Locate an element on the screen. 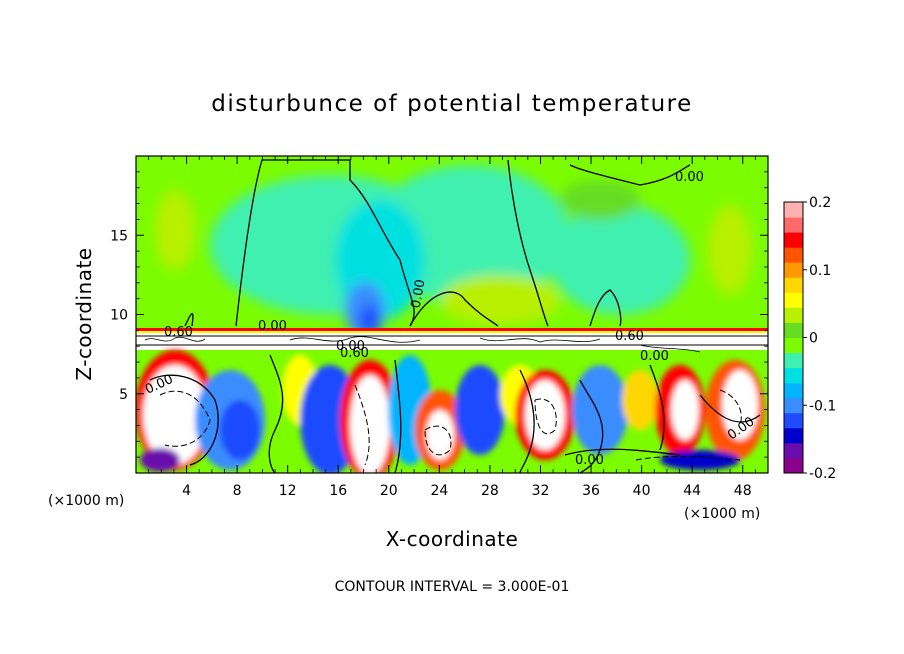  x-tick-label: 36 is located at coordinates (591, 491).